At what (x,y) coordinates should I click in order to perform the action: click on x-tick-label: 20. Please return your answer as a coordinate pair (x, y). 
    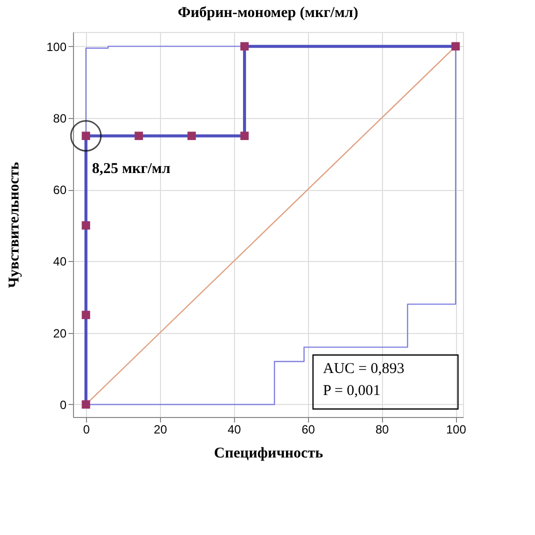
    Looking at the image, I should click on (161, 429).